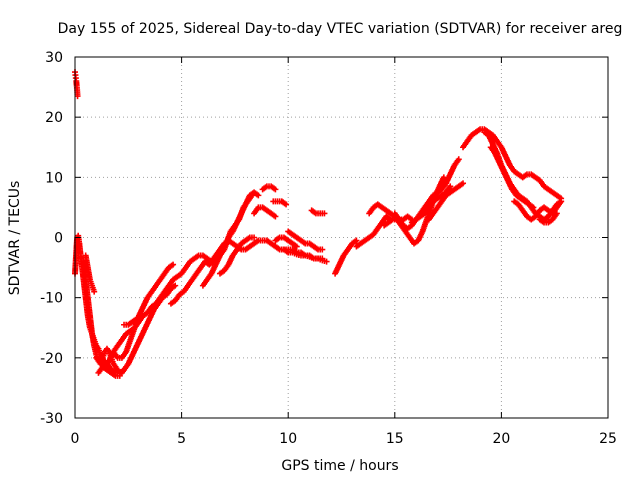 The width and height of the screenshot is (640, 480). I want to click on x-tick-label: 25, so click(608, 439).